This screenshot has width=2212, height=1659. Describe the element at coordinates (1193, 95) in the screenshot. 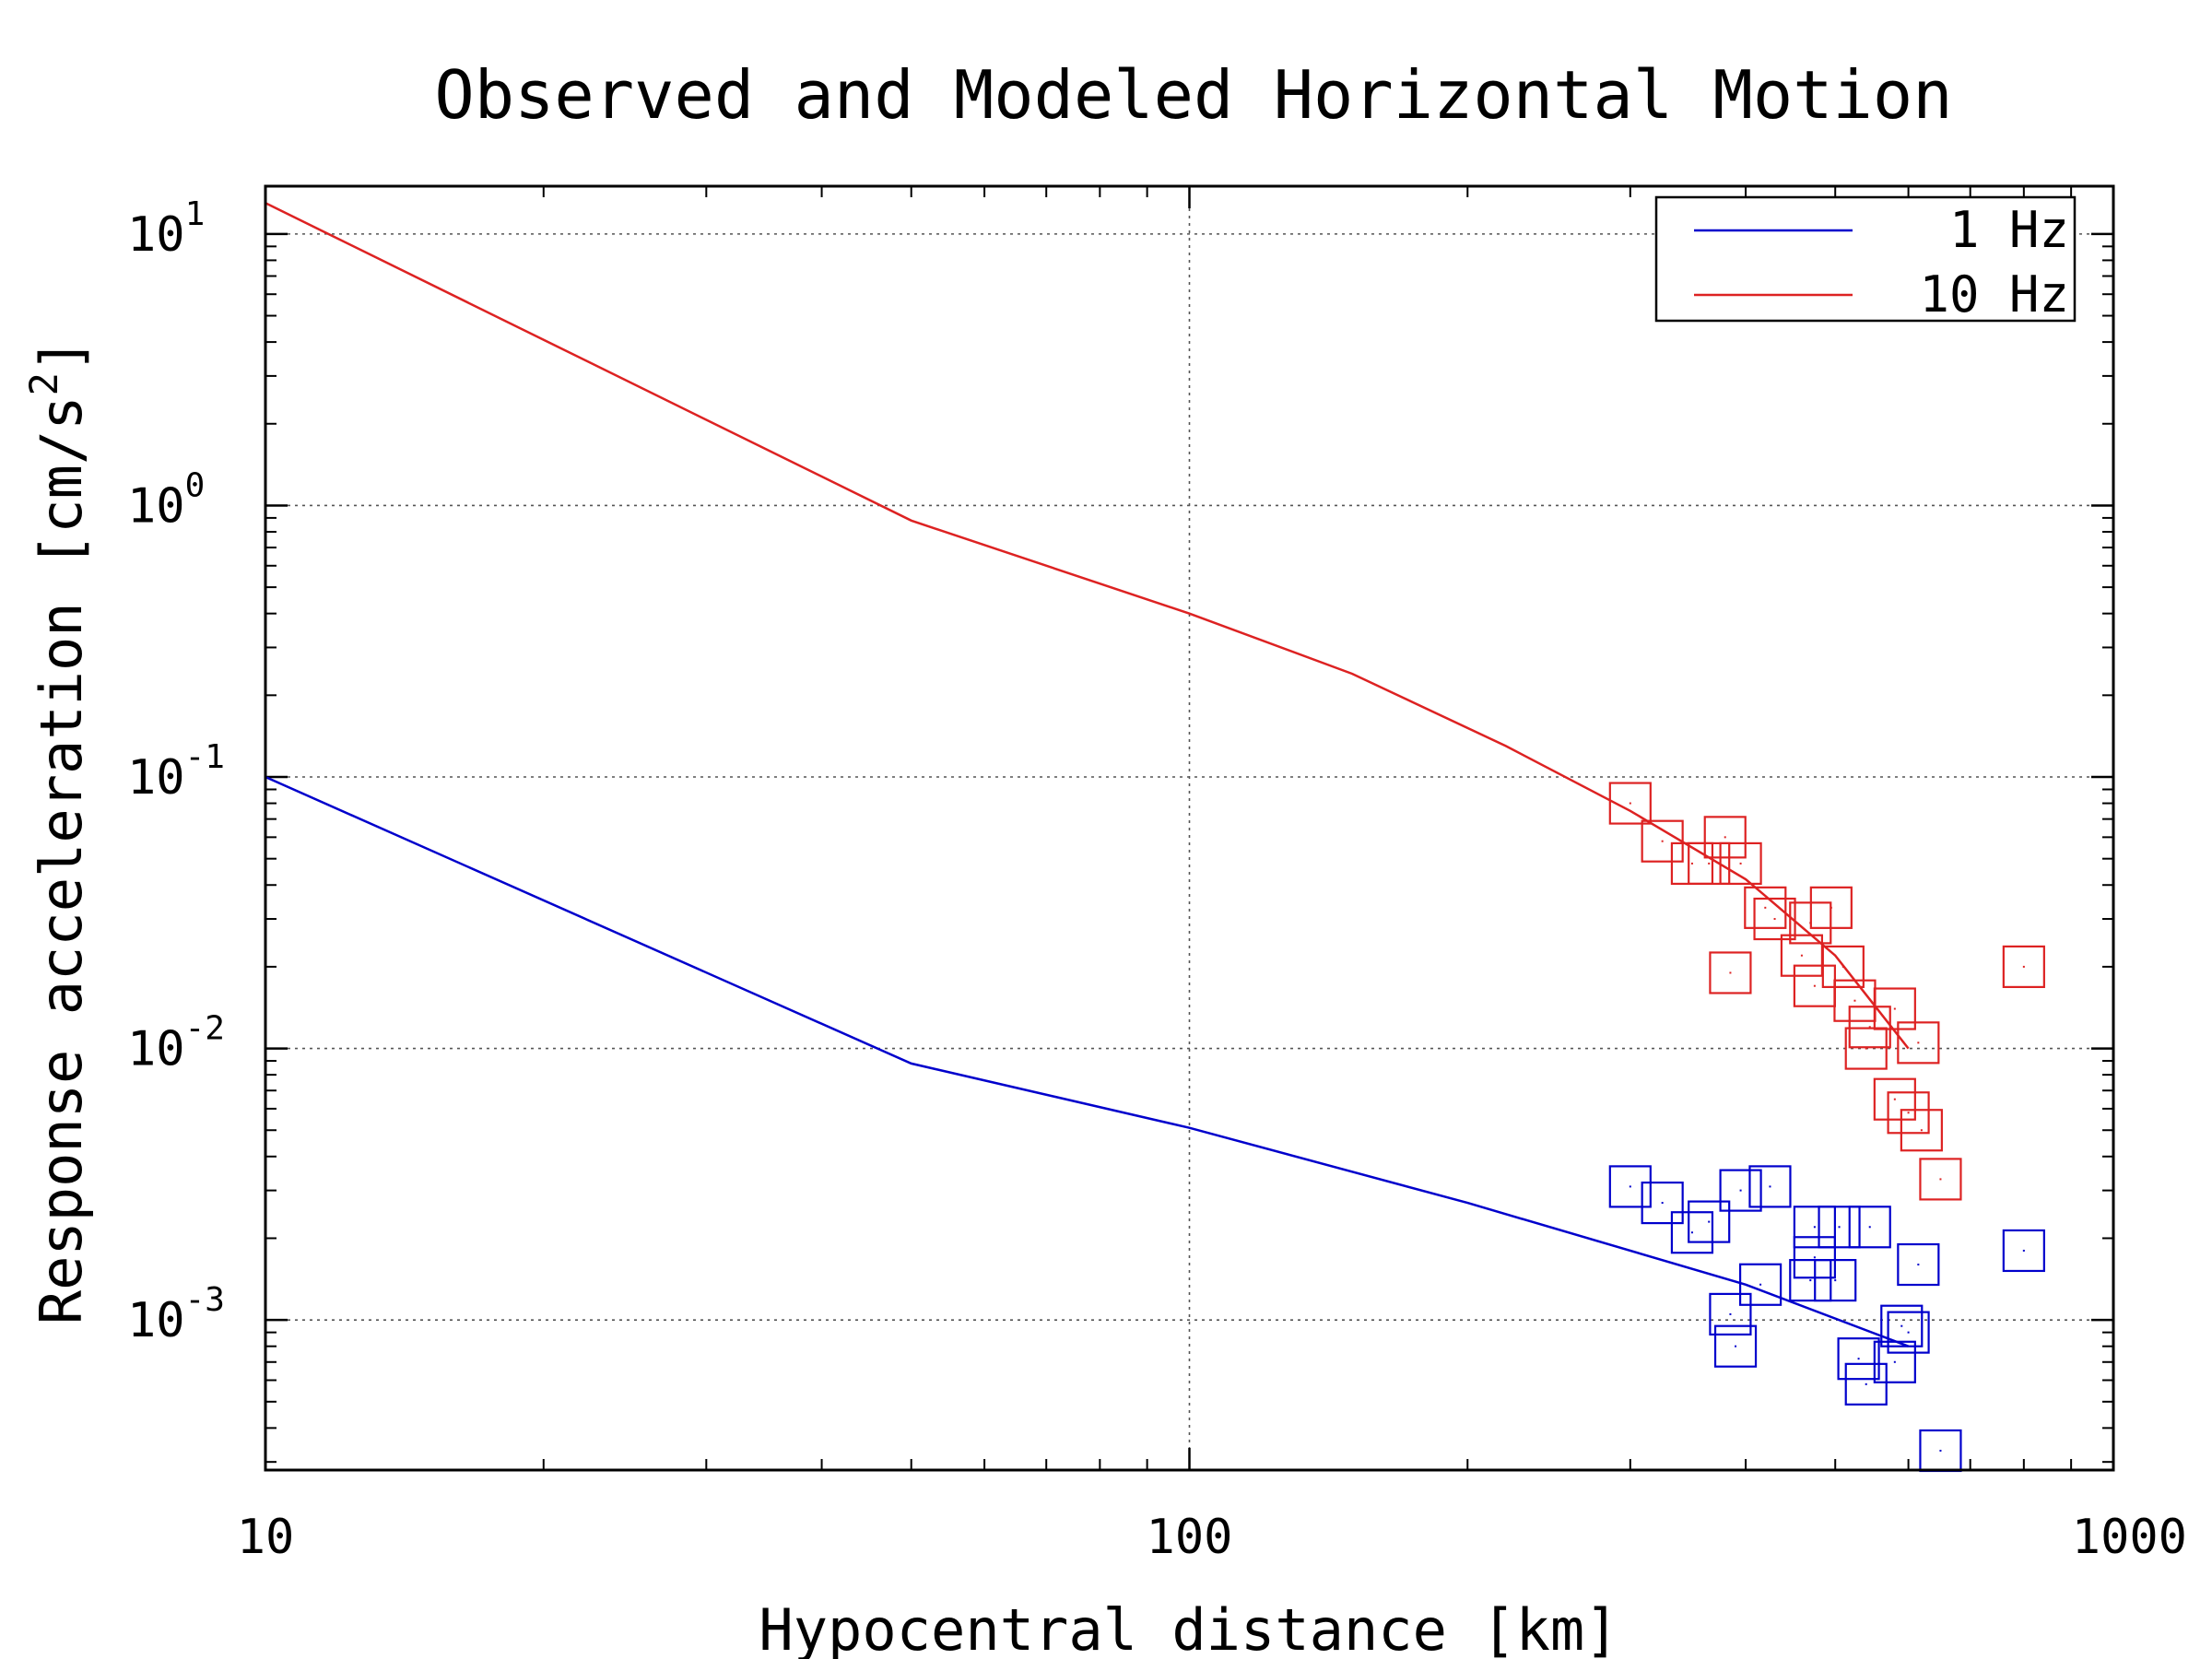

I see `chart-title: Observed and Modeled Horizontal Motion` at that location.